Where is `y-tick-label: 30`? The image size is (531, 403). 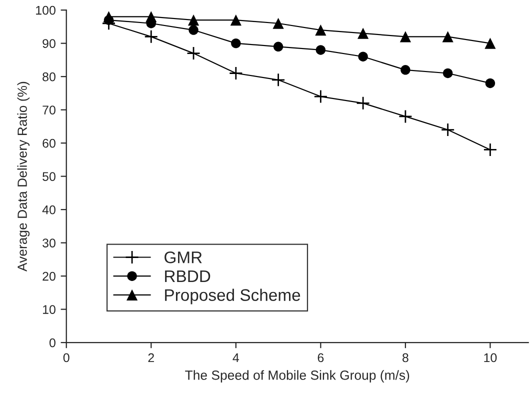 y-tick-label: 30 is located at coordinates (49, 243).